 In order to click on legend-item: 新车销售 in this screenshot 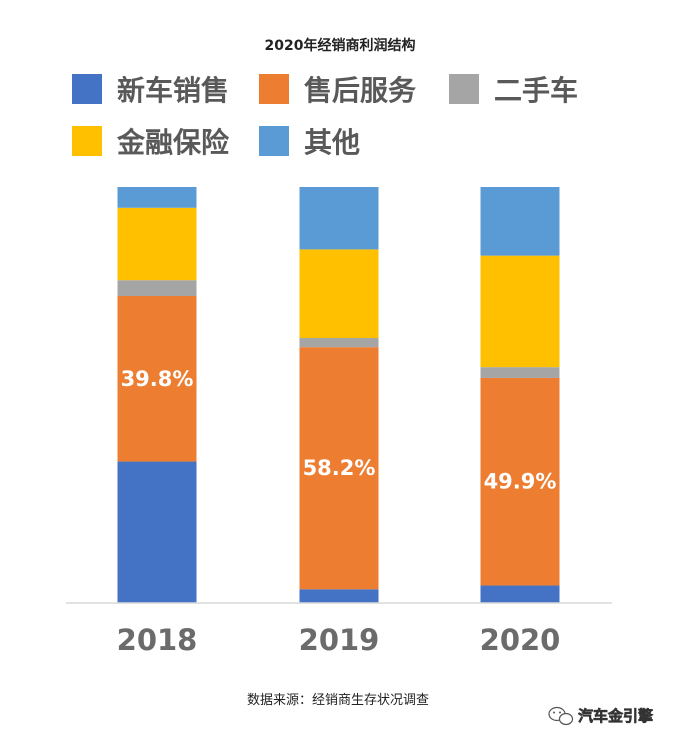, I will do `click(150, 90)`.